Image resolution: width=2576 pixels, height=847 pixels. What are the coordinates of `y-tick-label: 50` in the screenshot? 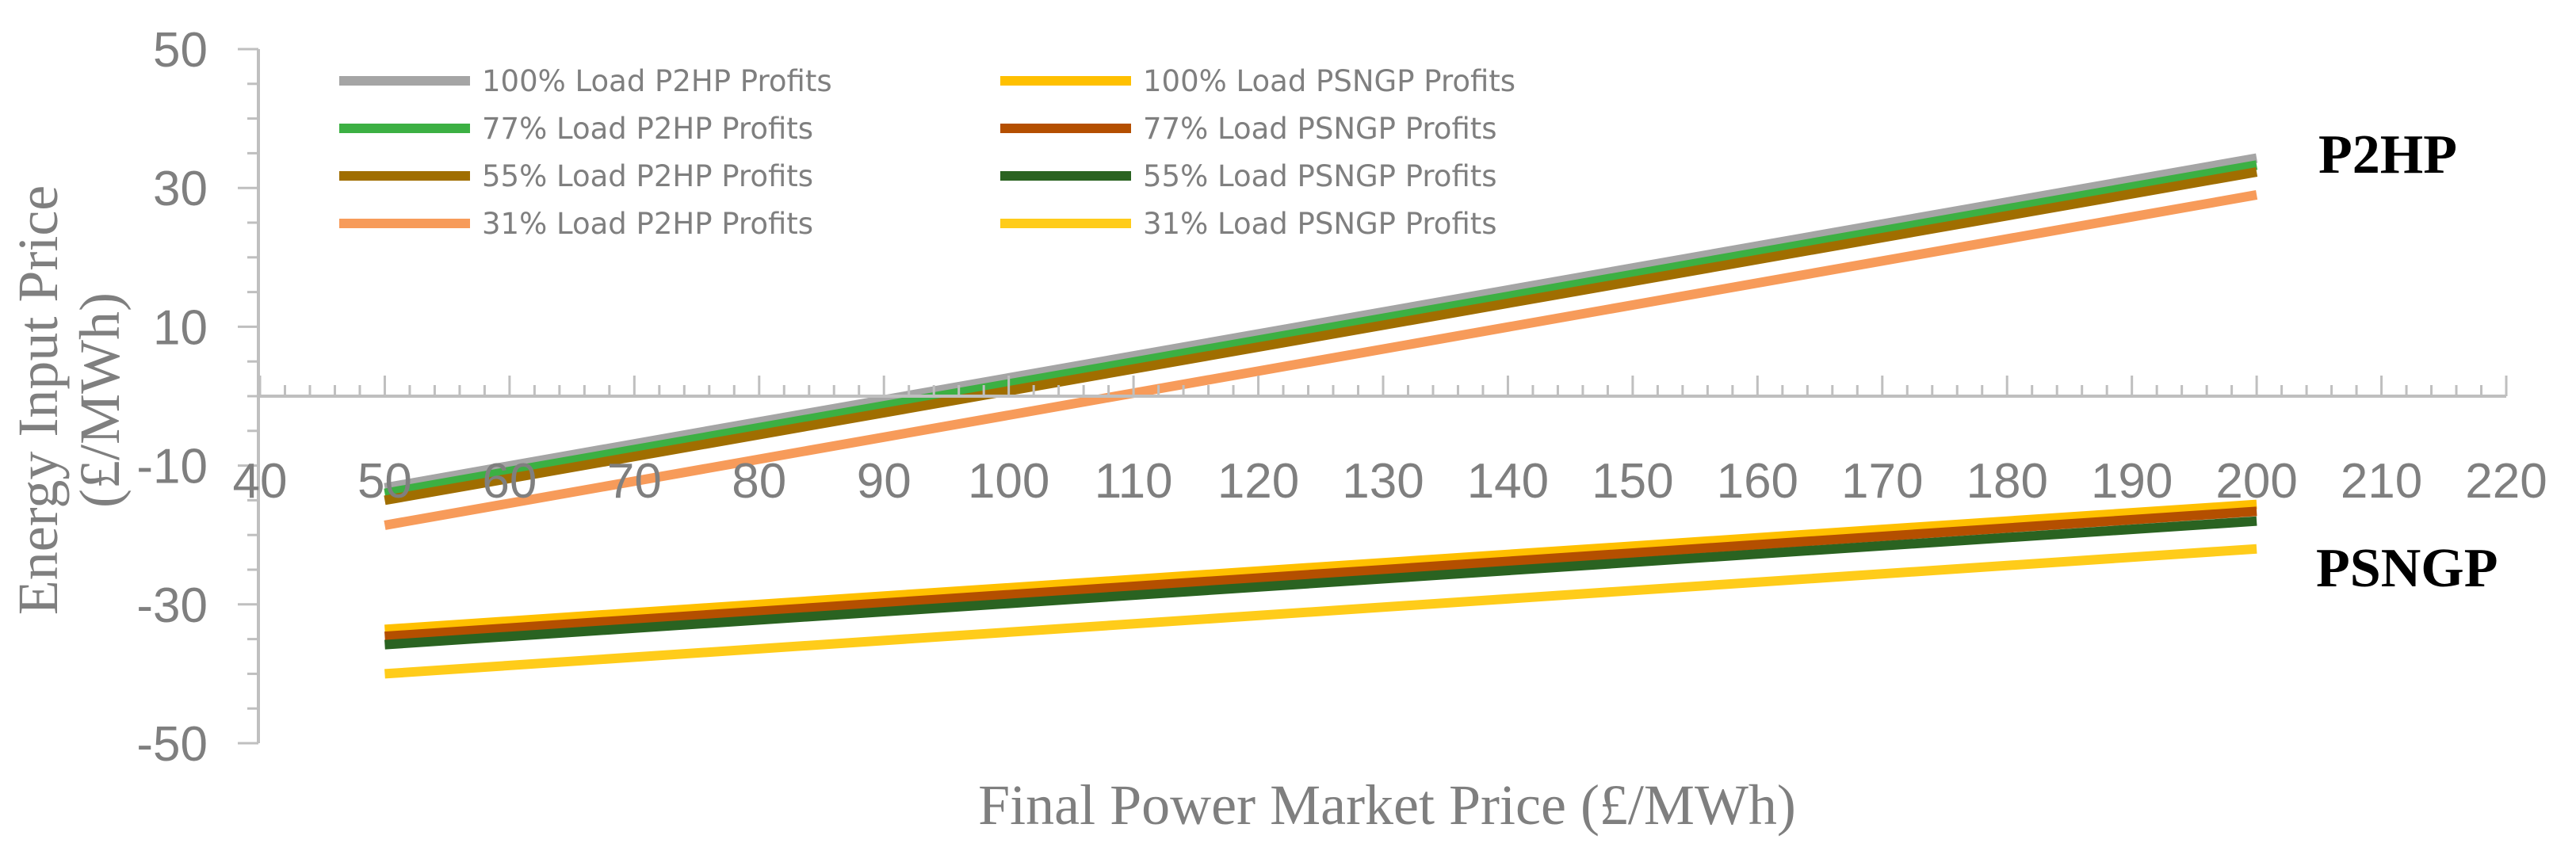 It's located at (180, 50).